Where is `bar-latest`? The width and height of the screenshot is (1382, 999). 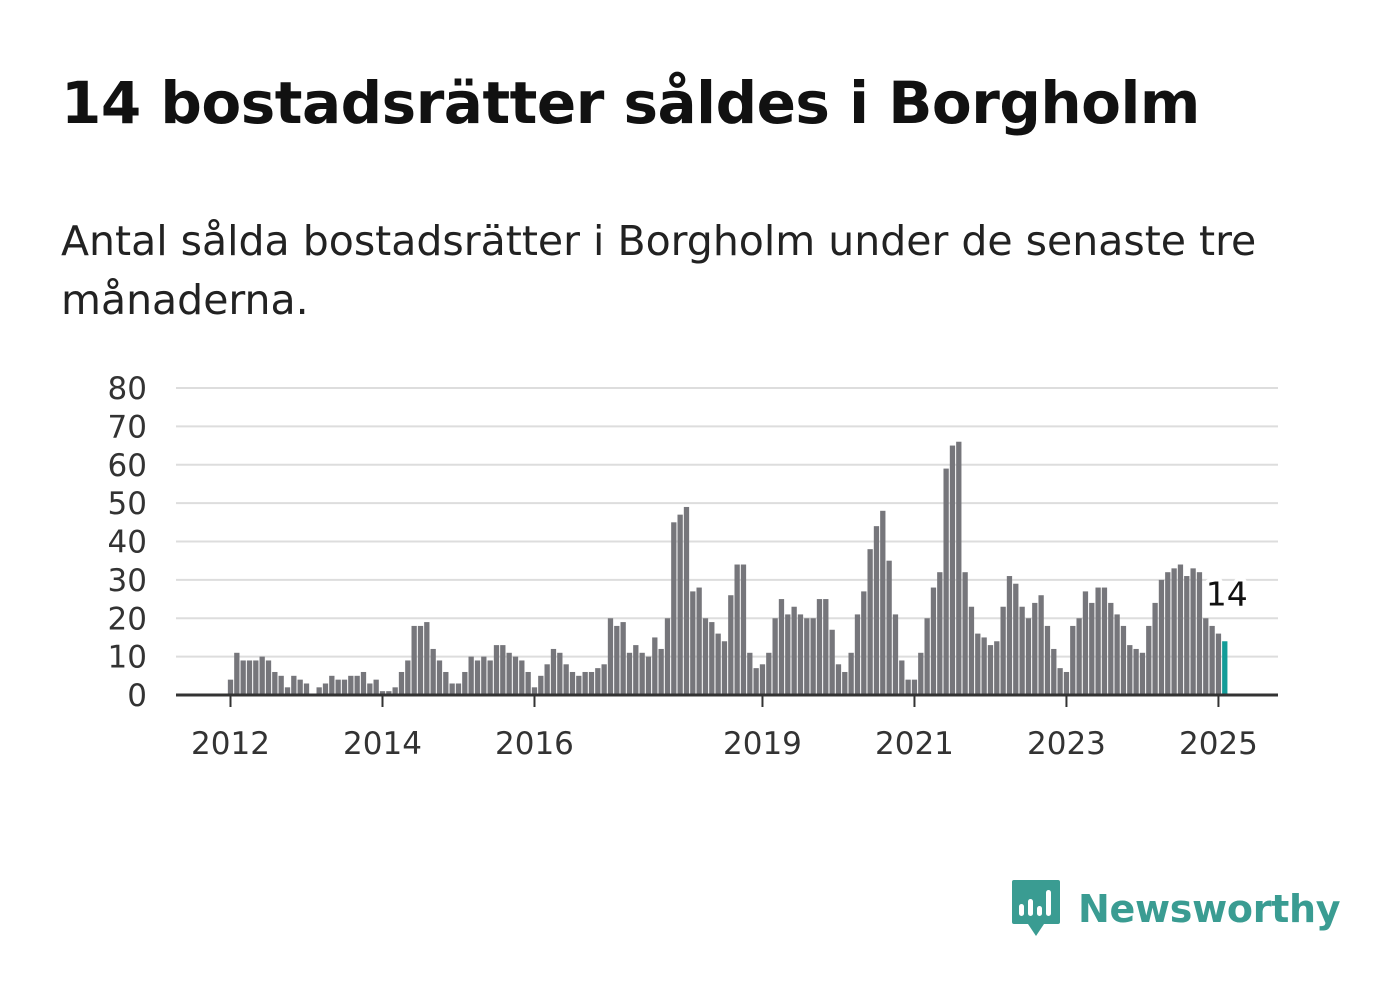 bar-latest is located at coordinates (1225, 668).